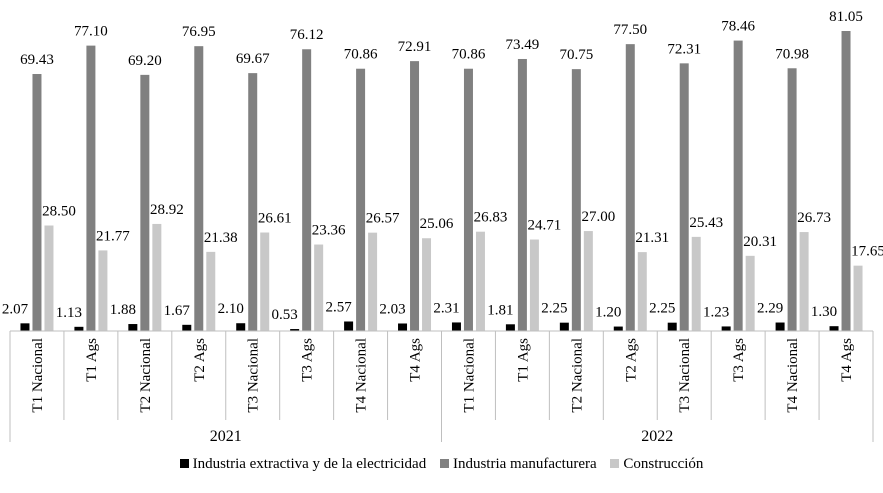  I want to click on bar-s2-c4, so click(265, 281).